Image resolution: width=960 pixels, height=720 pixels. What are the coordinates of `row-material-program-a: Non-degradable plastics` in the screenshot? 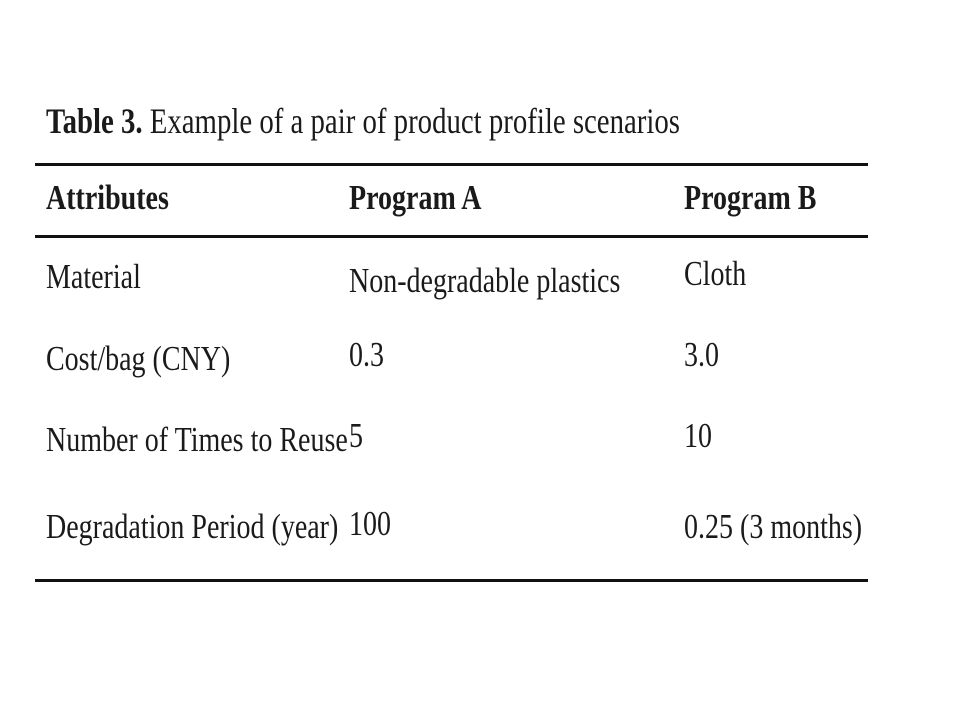 It's located at (485, 280).